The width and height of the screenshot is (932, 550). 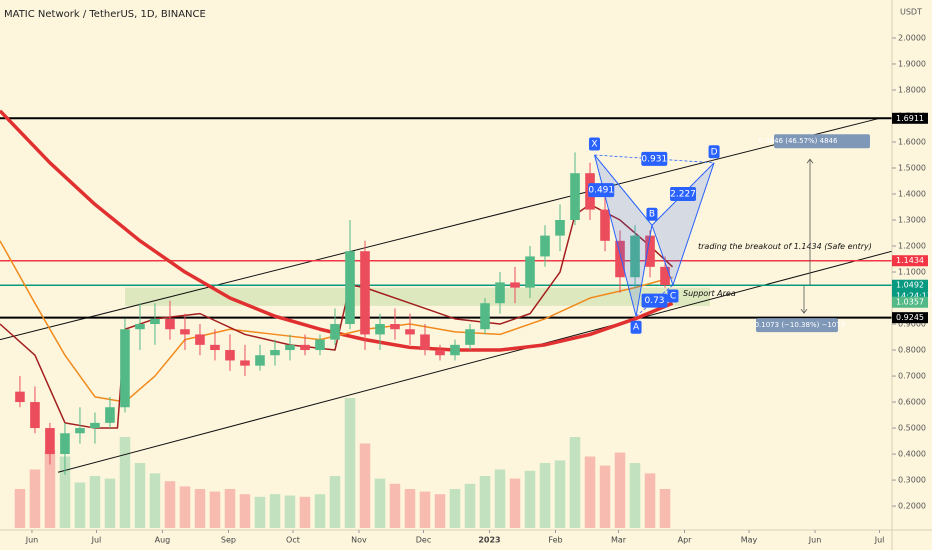 I want to click on y-tick-label: 0.5000, so click(x=912, y=428).